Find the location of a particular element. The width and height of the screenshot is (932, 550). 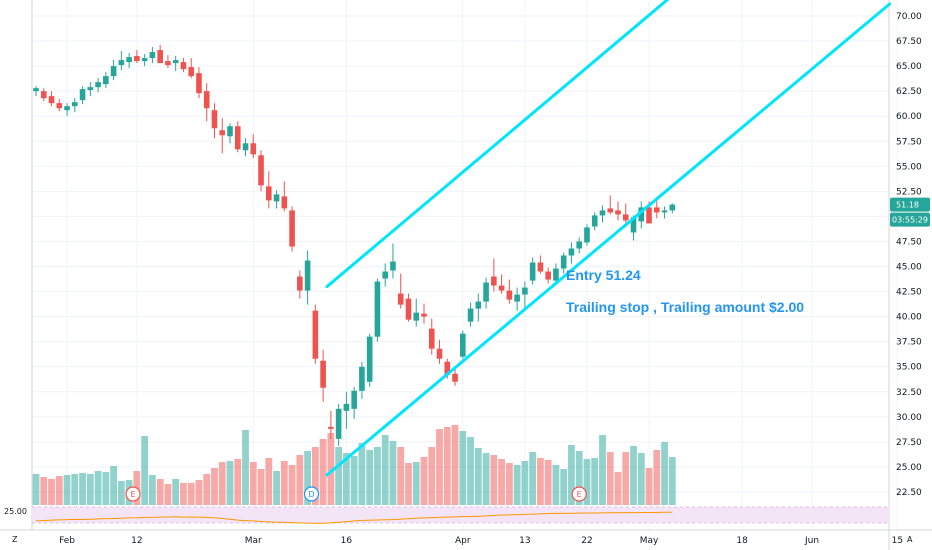

time-tick-label: 12 is located at coordinates (136, 541).